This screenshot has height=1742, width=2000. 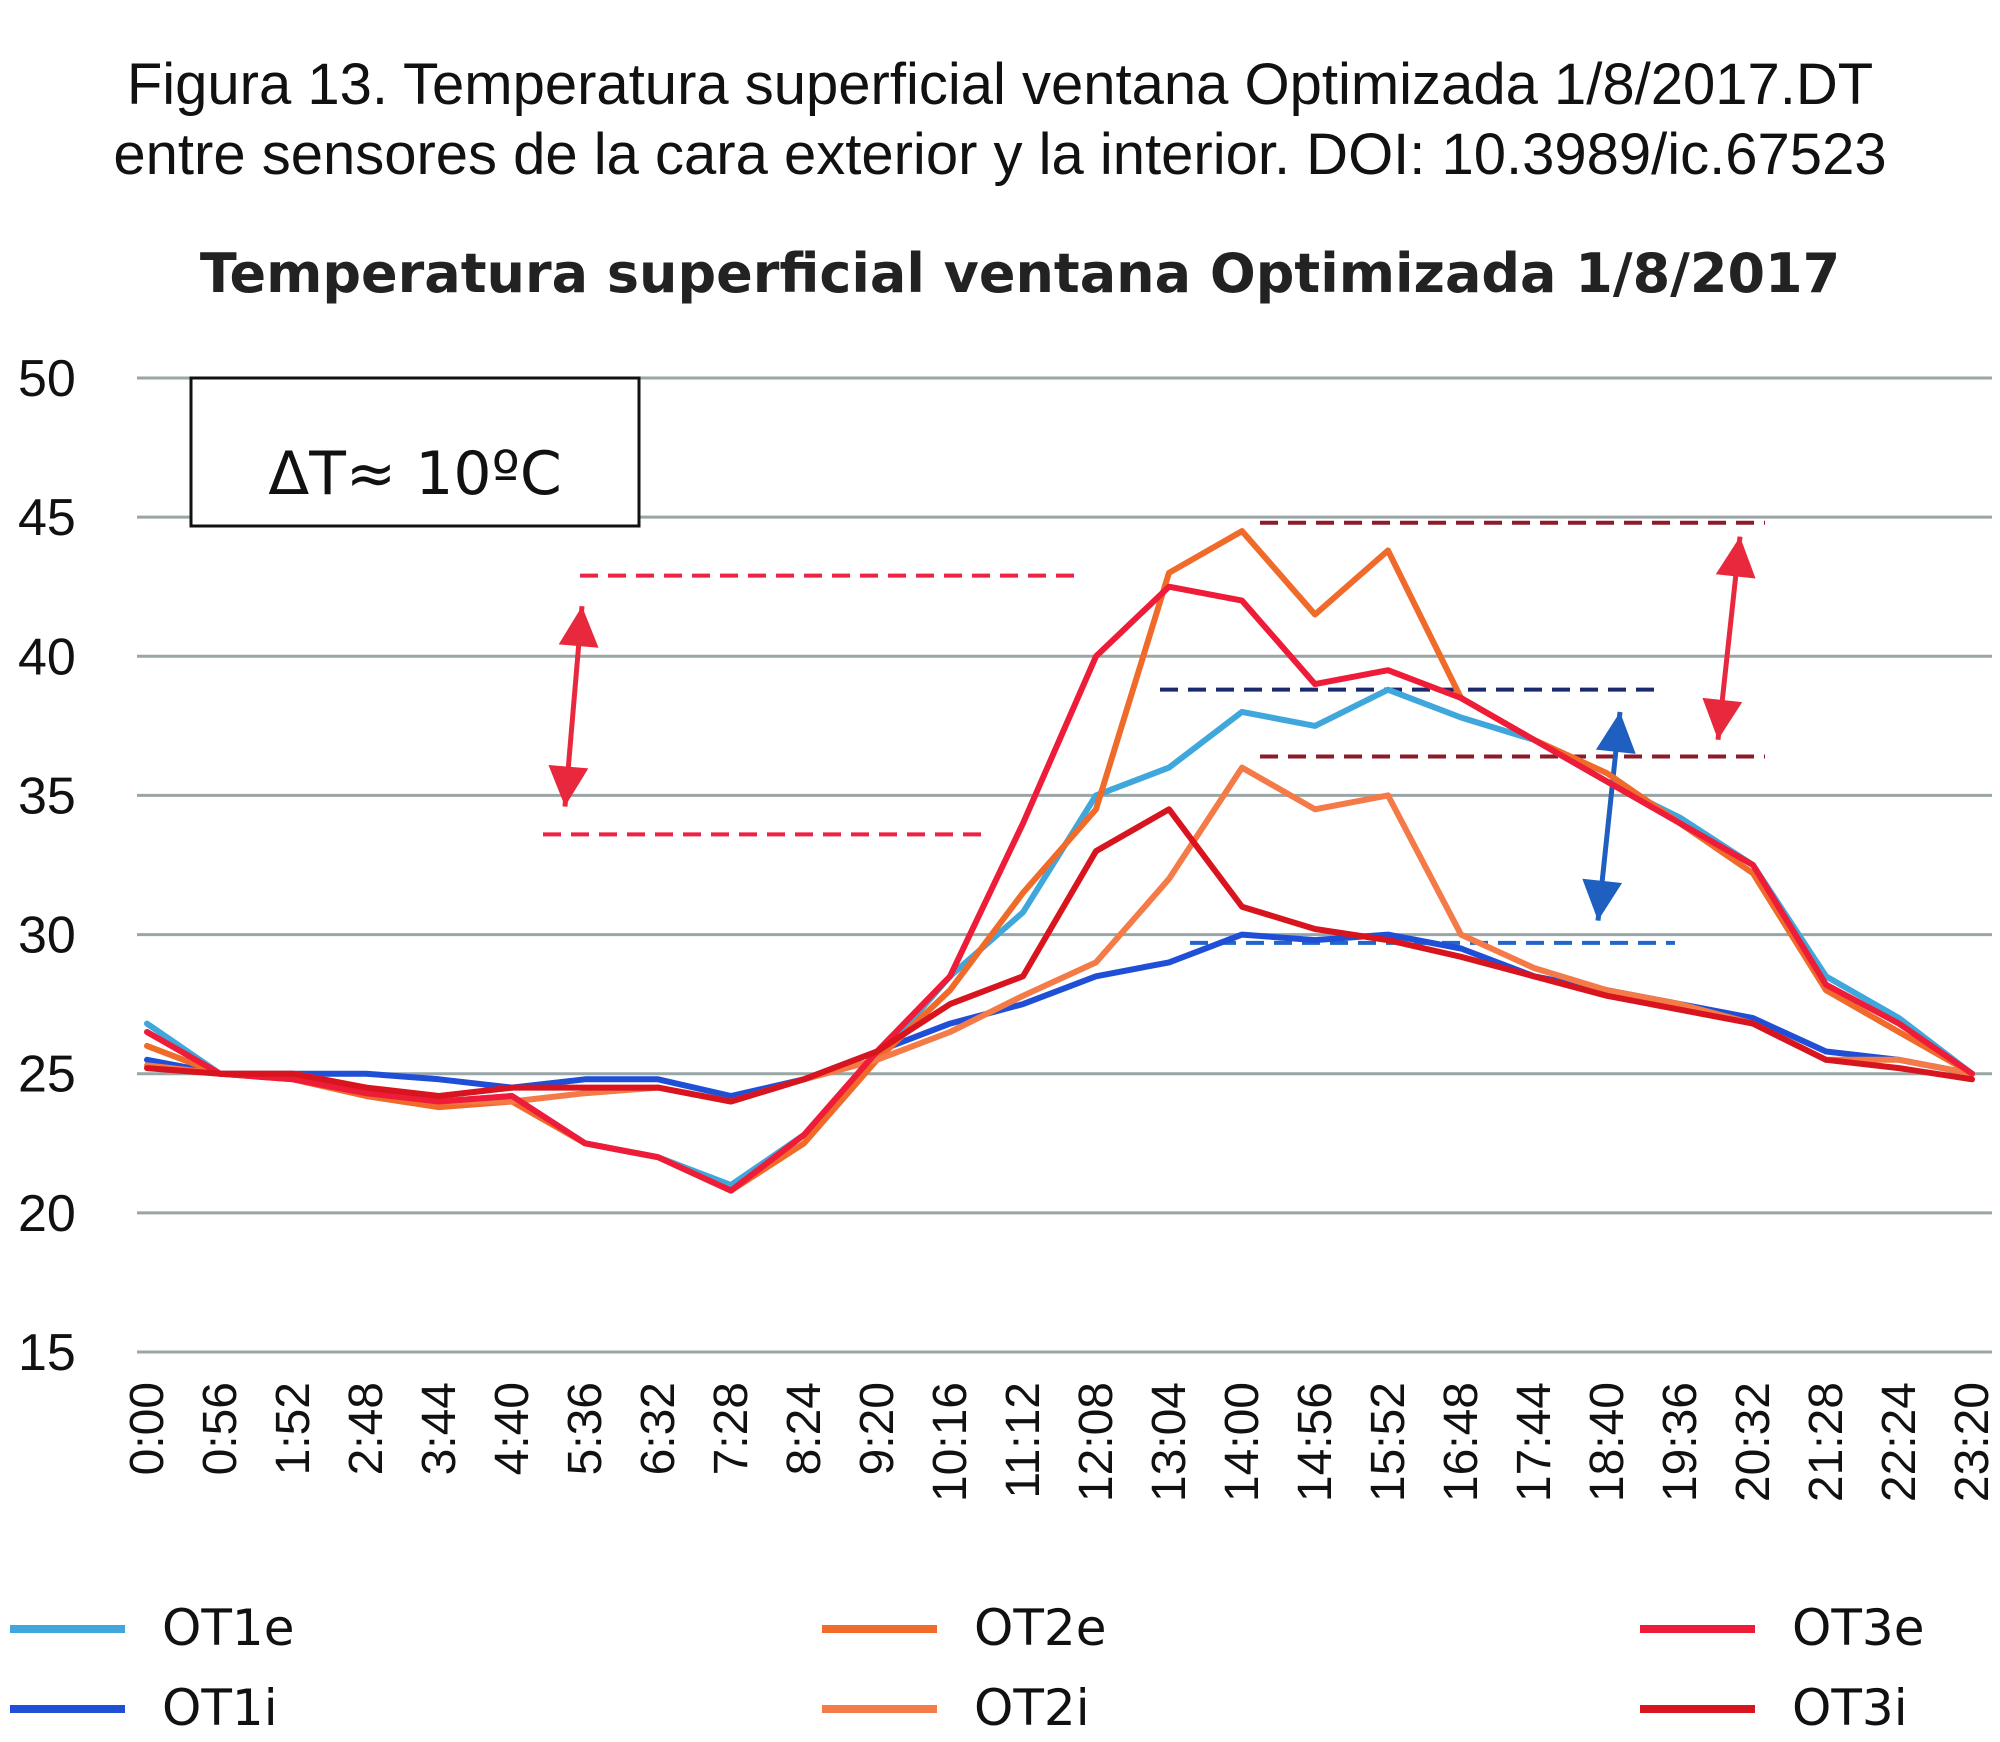 What do you see at coordinates (956, 1708) in the screenshot?
I see `legend-item-OT2i: OT2i` at bounding box center [956, 1708].